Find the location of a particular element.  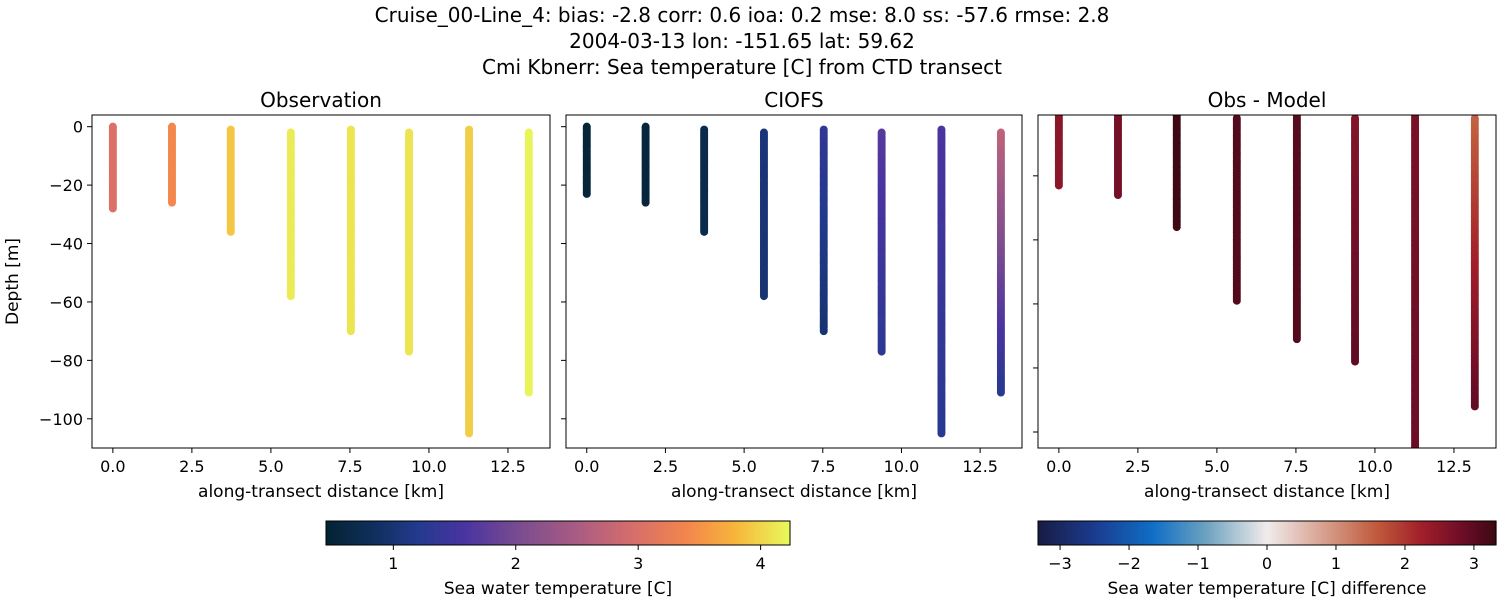

x-axis-label: along-transect distance [km] is located at coordinates (794, 492).